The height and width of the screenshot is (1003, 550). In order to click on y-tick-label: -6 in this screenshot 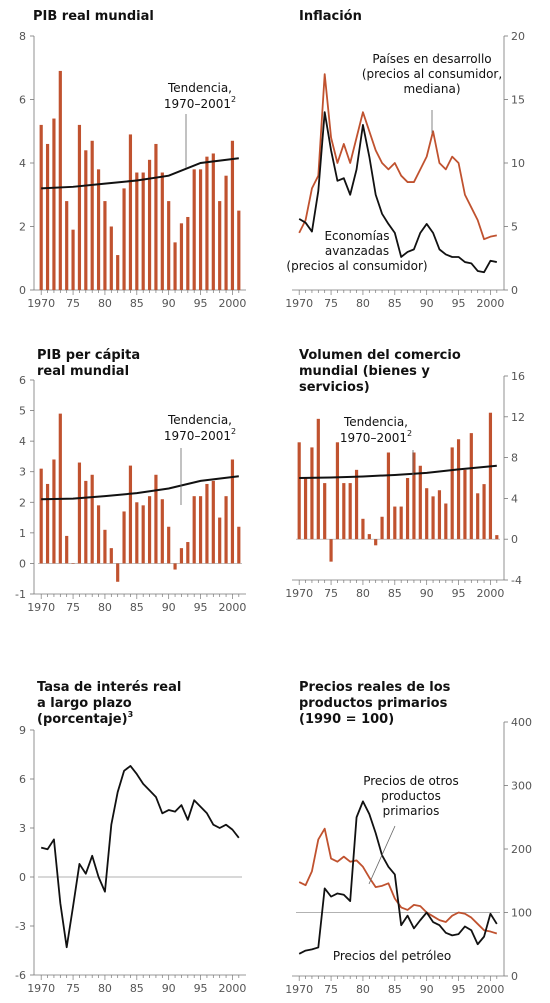, I will do `click(20, 975)`.